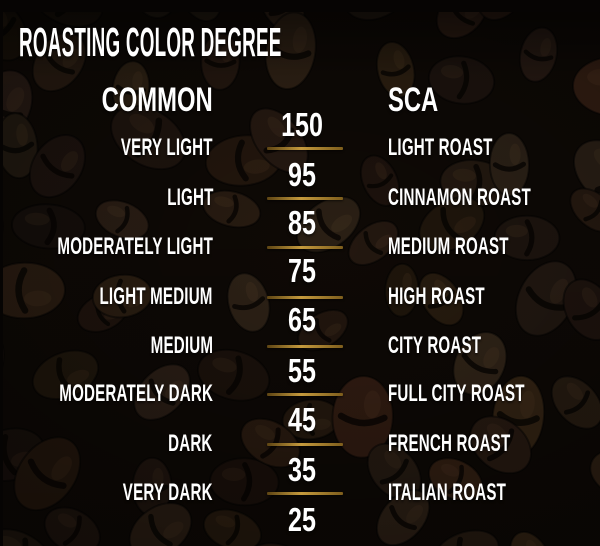 This screenshot has width=600, height=546. I want to click on sca-label: CITY ROAST, so click(435, 345).